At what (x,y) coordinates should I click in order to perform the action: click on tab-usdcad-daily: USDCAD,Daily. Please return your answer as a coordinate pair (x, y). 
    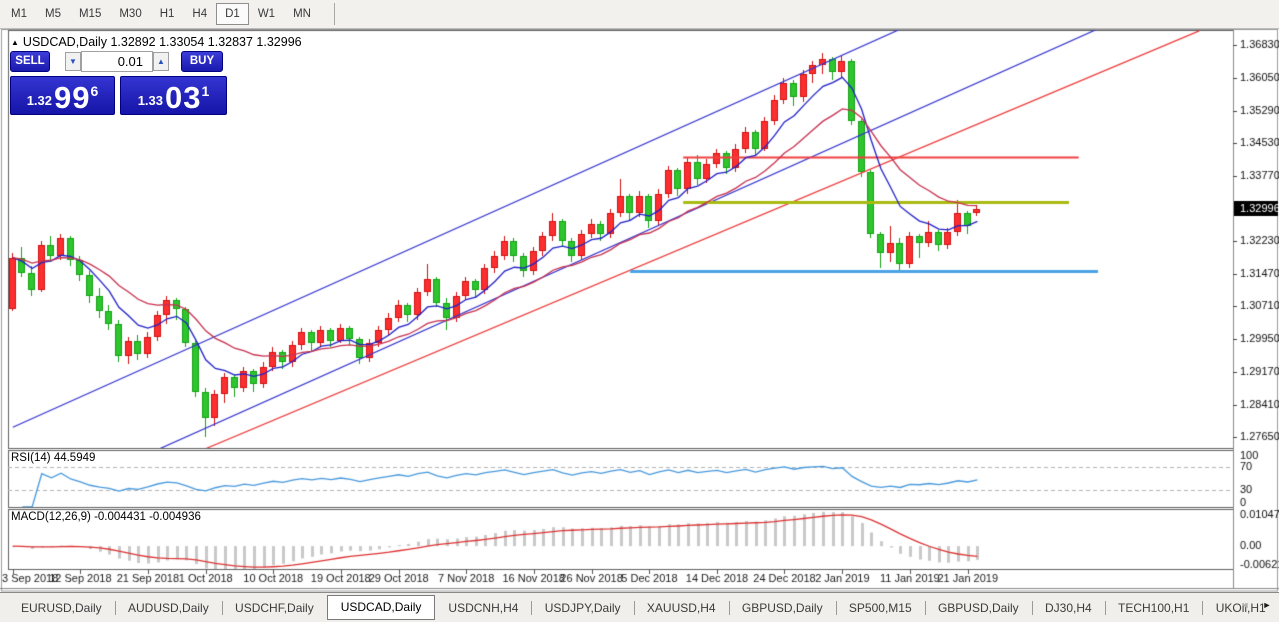
    Looking at the image, I should click on (381, 607).